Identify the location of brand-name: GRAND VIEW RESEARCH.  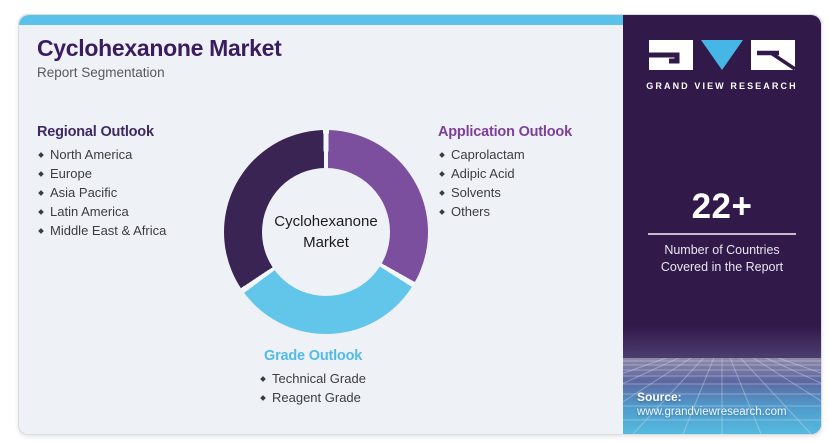
(722, 86).